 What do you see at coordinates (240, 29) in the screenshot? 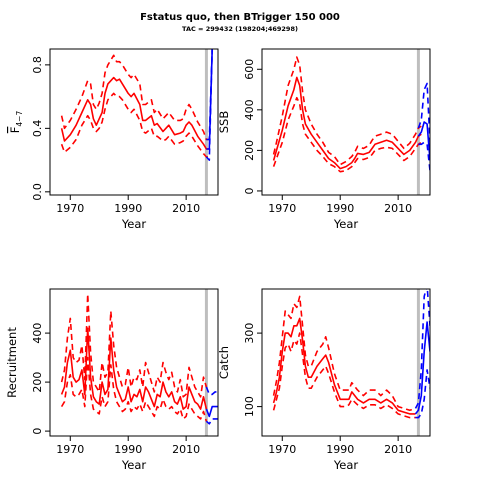
I see `figure-subtitle: TAC = 299432 (198204;469298)` at bounding box center [240, 29].